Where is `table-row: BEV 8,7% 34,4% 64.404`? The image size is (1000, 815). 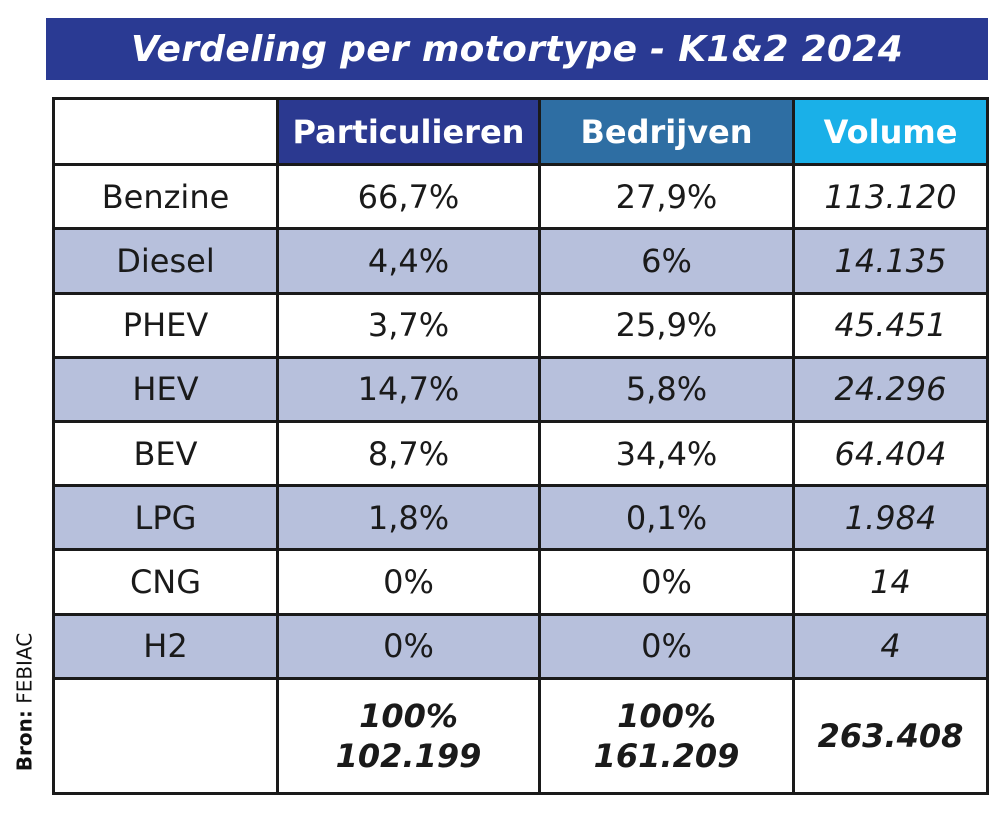
table-row: BEV 8,7% 34,4% 64.404 is located at coordinates (520, 453).